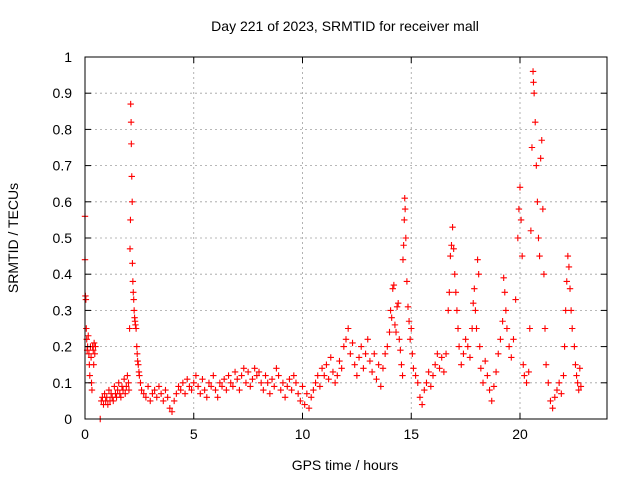 Image resolution: width=640 pixels, height=480 pixels. What do you see at coordinates (520, 434) in the screenshot?
I see `x-tick-label: 20` at bounding box center [520, 434].